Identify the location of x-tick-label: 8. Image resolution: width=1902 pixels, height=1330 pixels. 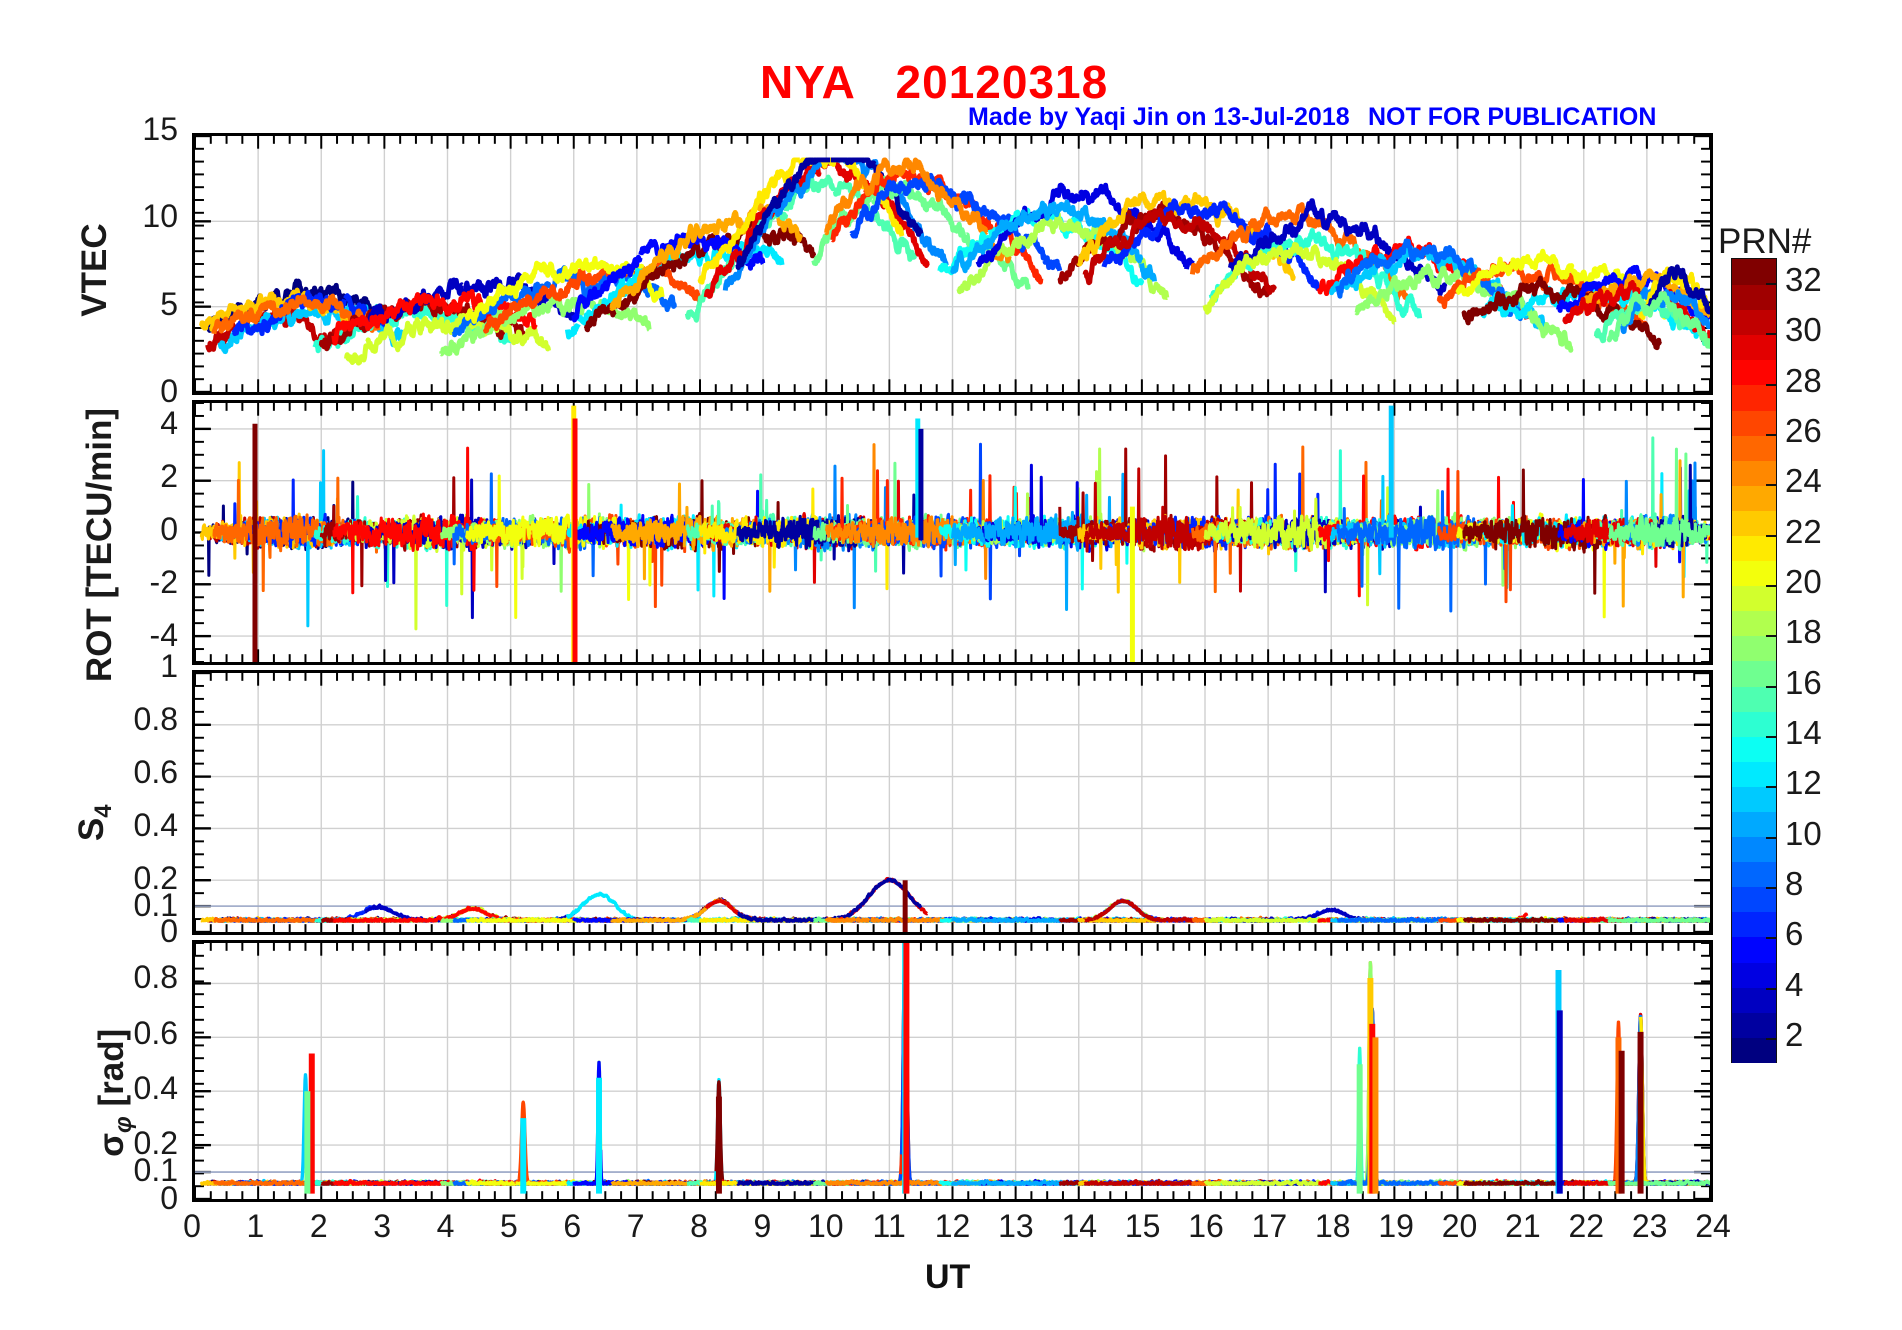
(699, 1226).